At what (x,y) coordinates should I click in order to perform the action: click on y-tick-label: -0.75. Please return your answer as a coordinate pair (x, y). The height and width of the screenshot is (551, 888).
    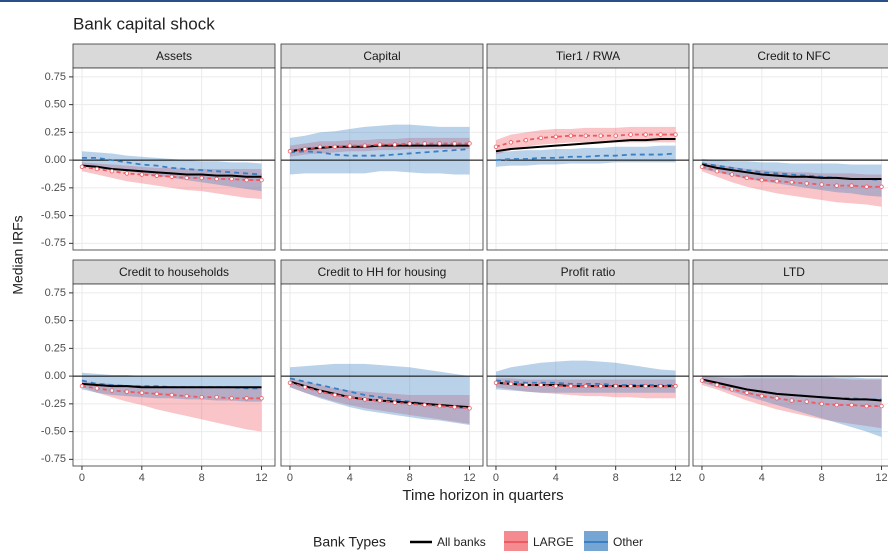
    Looking at the image, I should click on (53, 243).